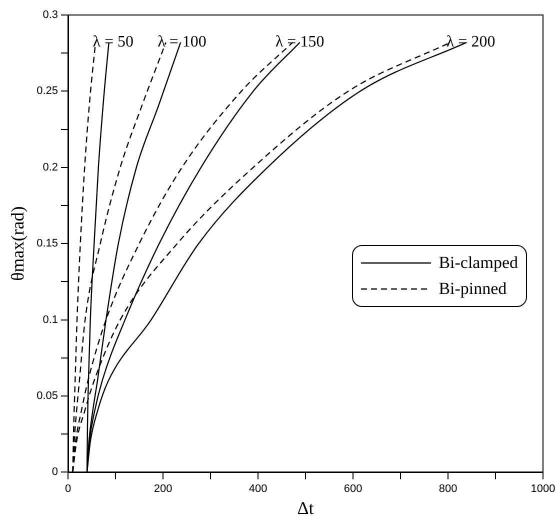 This screenshot has height=526, width=559. I want to click on x-tick-label: 800, so click(448, 488).